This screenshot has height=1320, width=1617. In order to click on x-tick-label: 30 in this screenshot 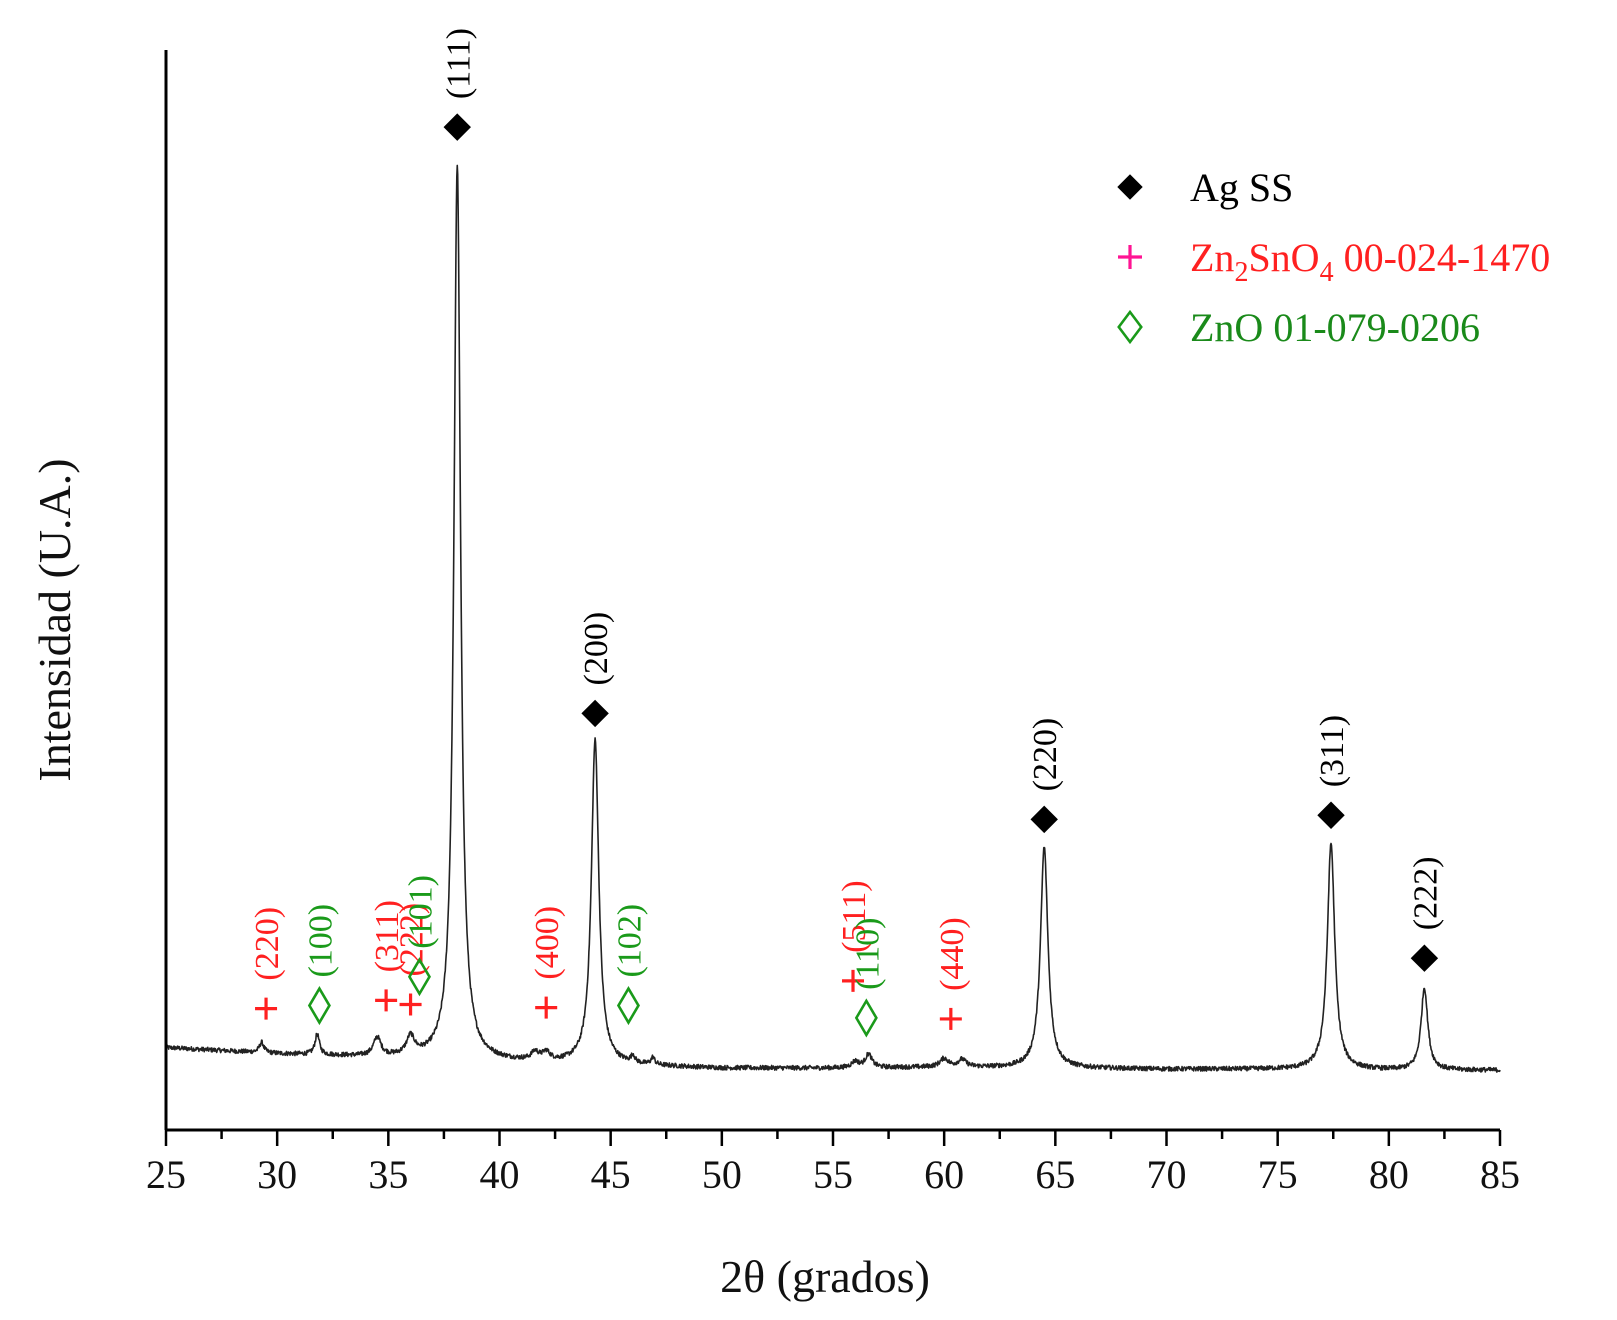, I will do `click(277, 1174)`.